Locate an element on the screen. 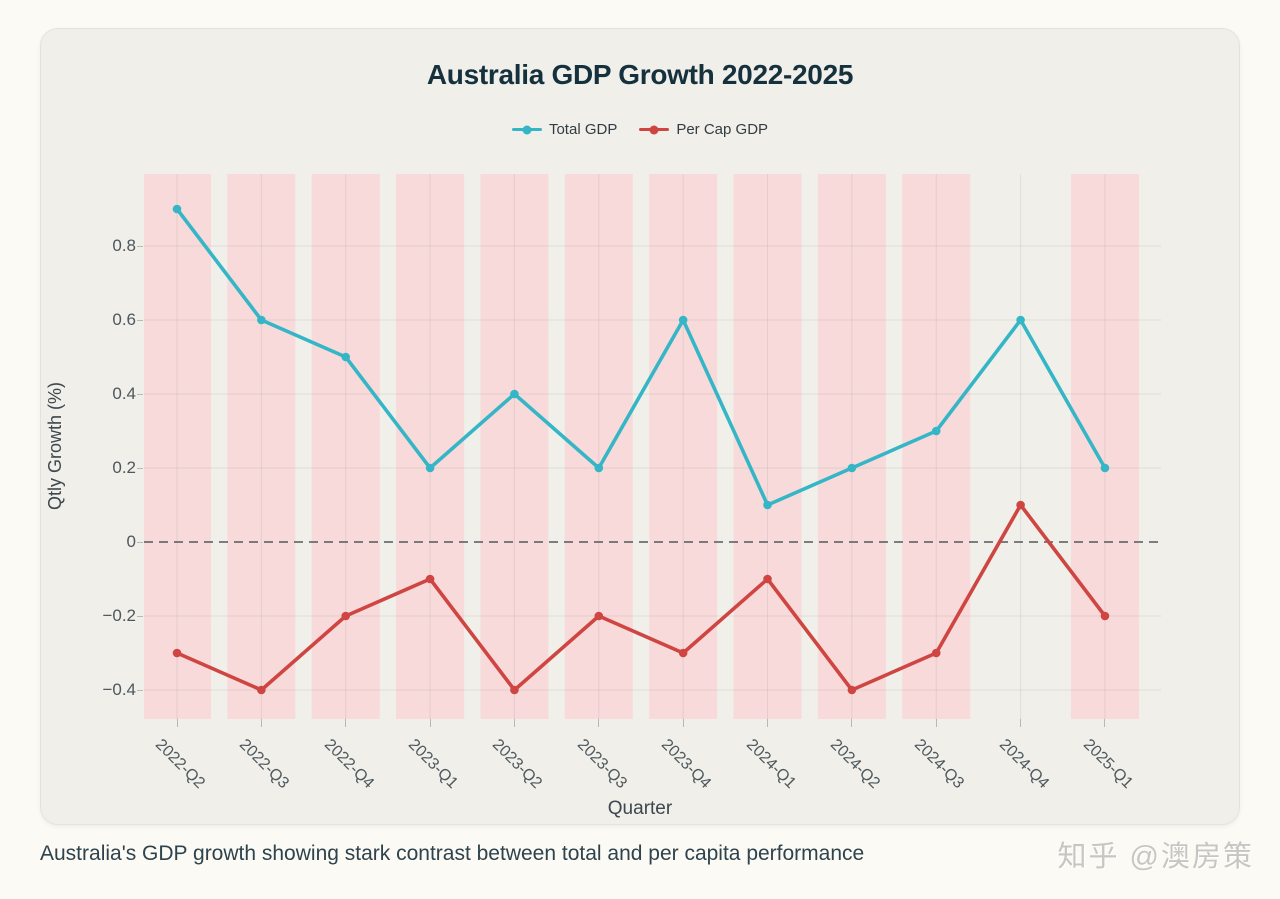 This screenshot has width=1280, height=899. legend: Total GDP Per Cap GDP is located at coordinates (640, 129).